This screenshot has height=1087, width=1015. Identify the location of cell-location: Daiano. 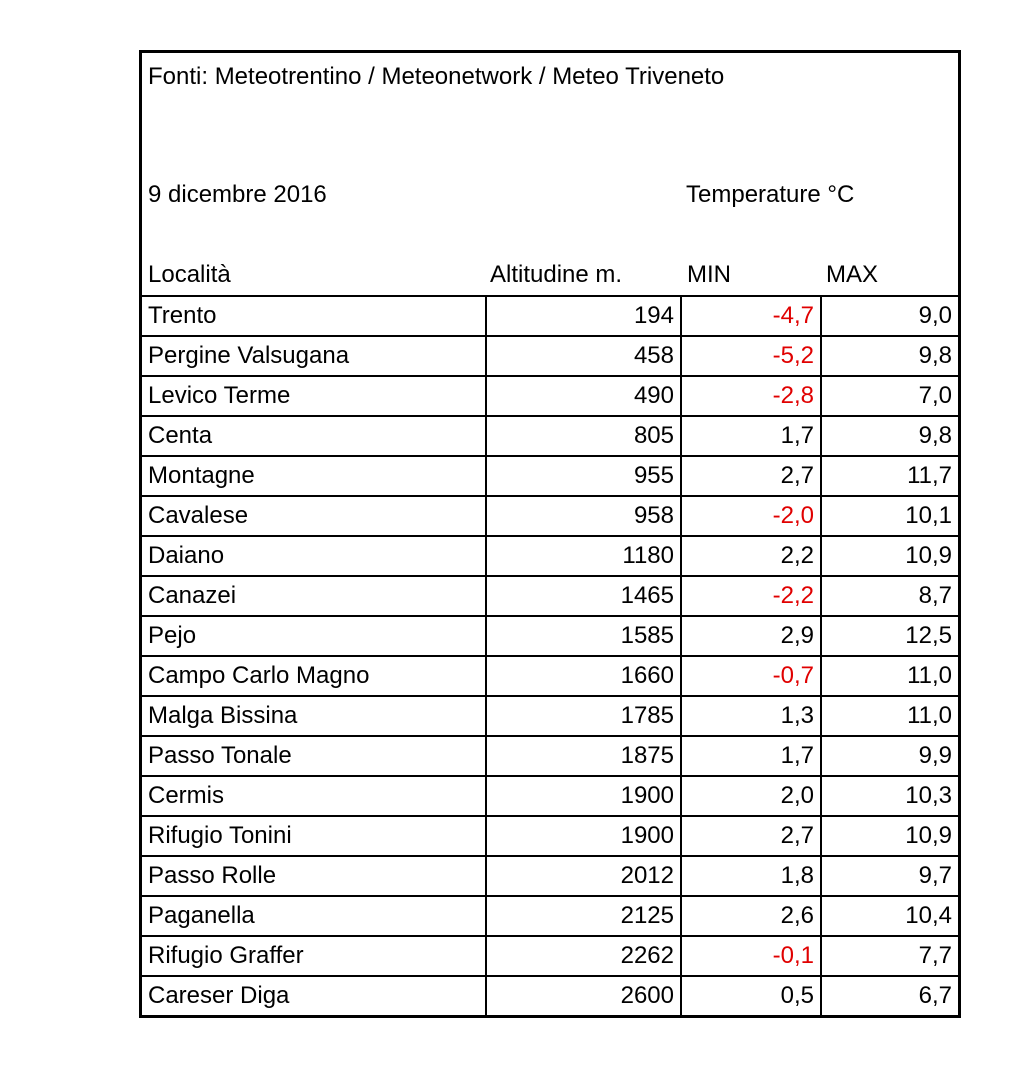
(314, 556).